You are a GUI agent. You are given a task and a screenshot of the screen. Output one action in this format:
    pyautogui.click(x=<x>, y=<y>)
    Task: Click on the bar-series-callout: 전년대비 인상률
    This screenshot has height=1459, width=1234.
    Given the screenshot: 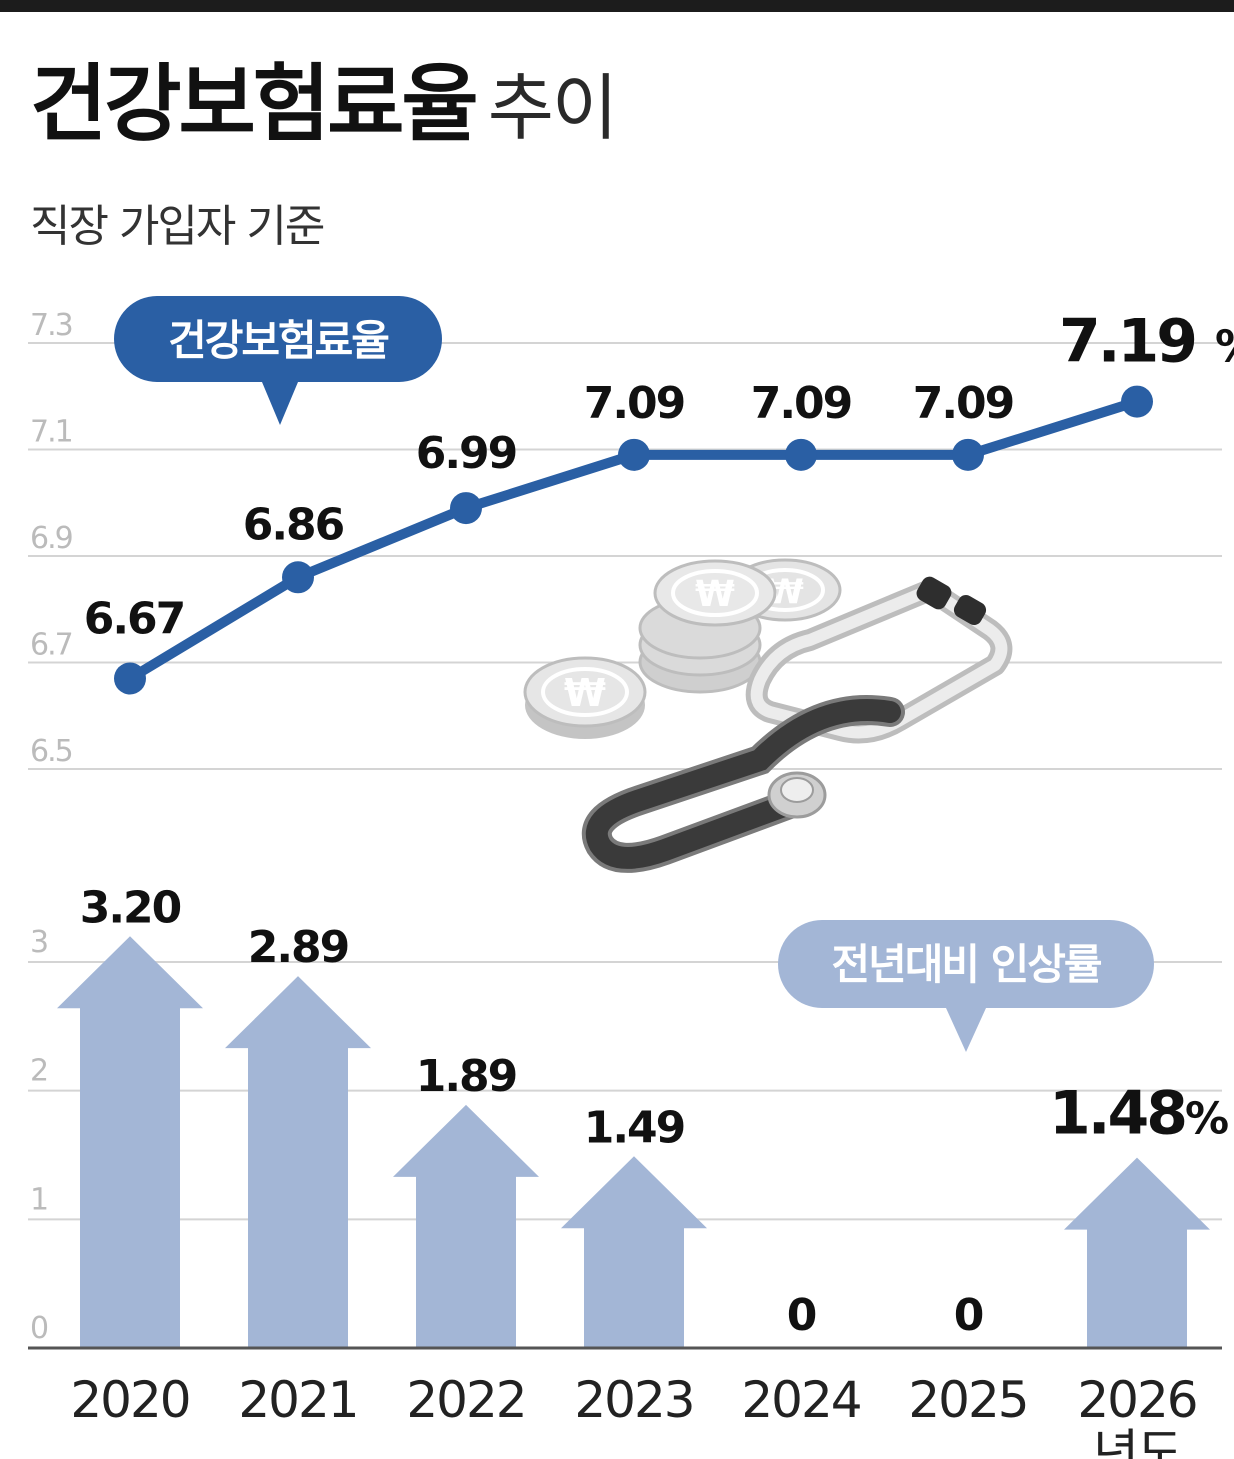 What is the action you would take?
    pyautogui.click(x=966, y=986)
    